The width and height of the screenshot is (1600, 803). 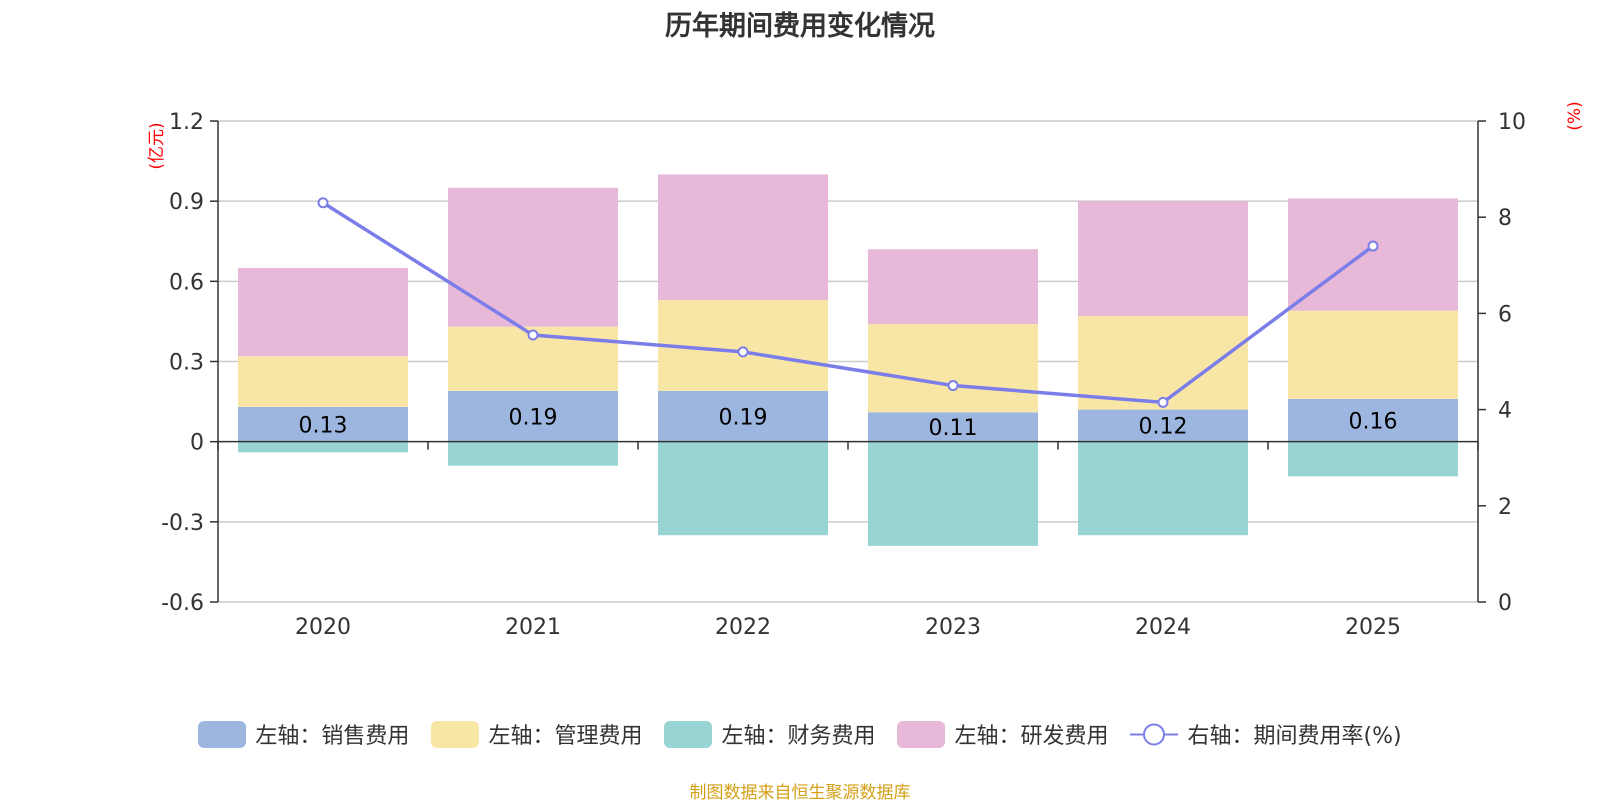 I want to click on rate-point-2020, so click(x=323, y=203).